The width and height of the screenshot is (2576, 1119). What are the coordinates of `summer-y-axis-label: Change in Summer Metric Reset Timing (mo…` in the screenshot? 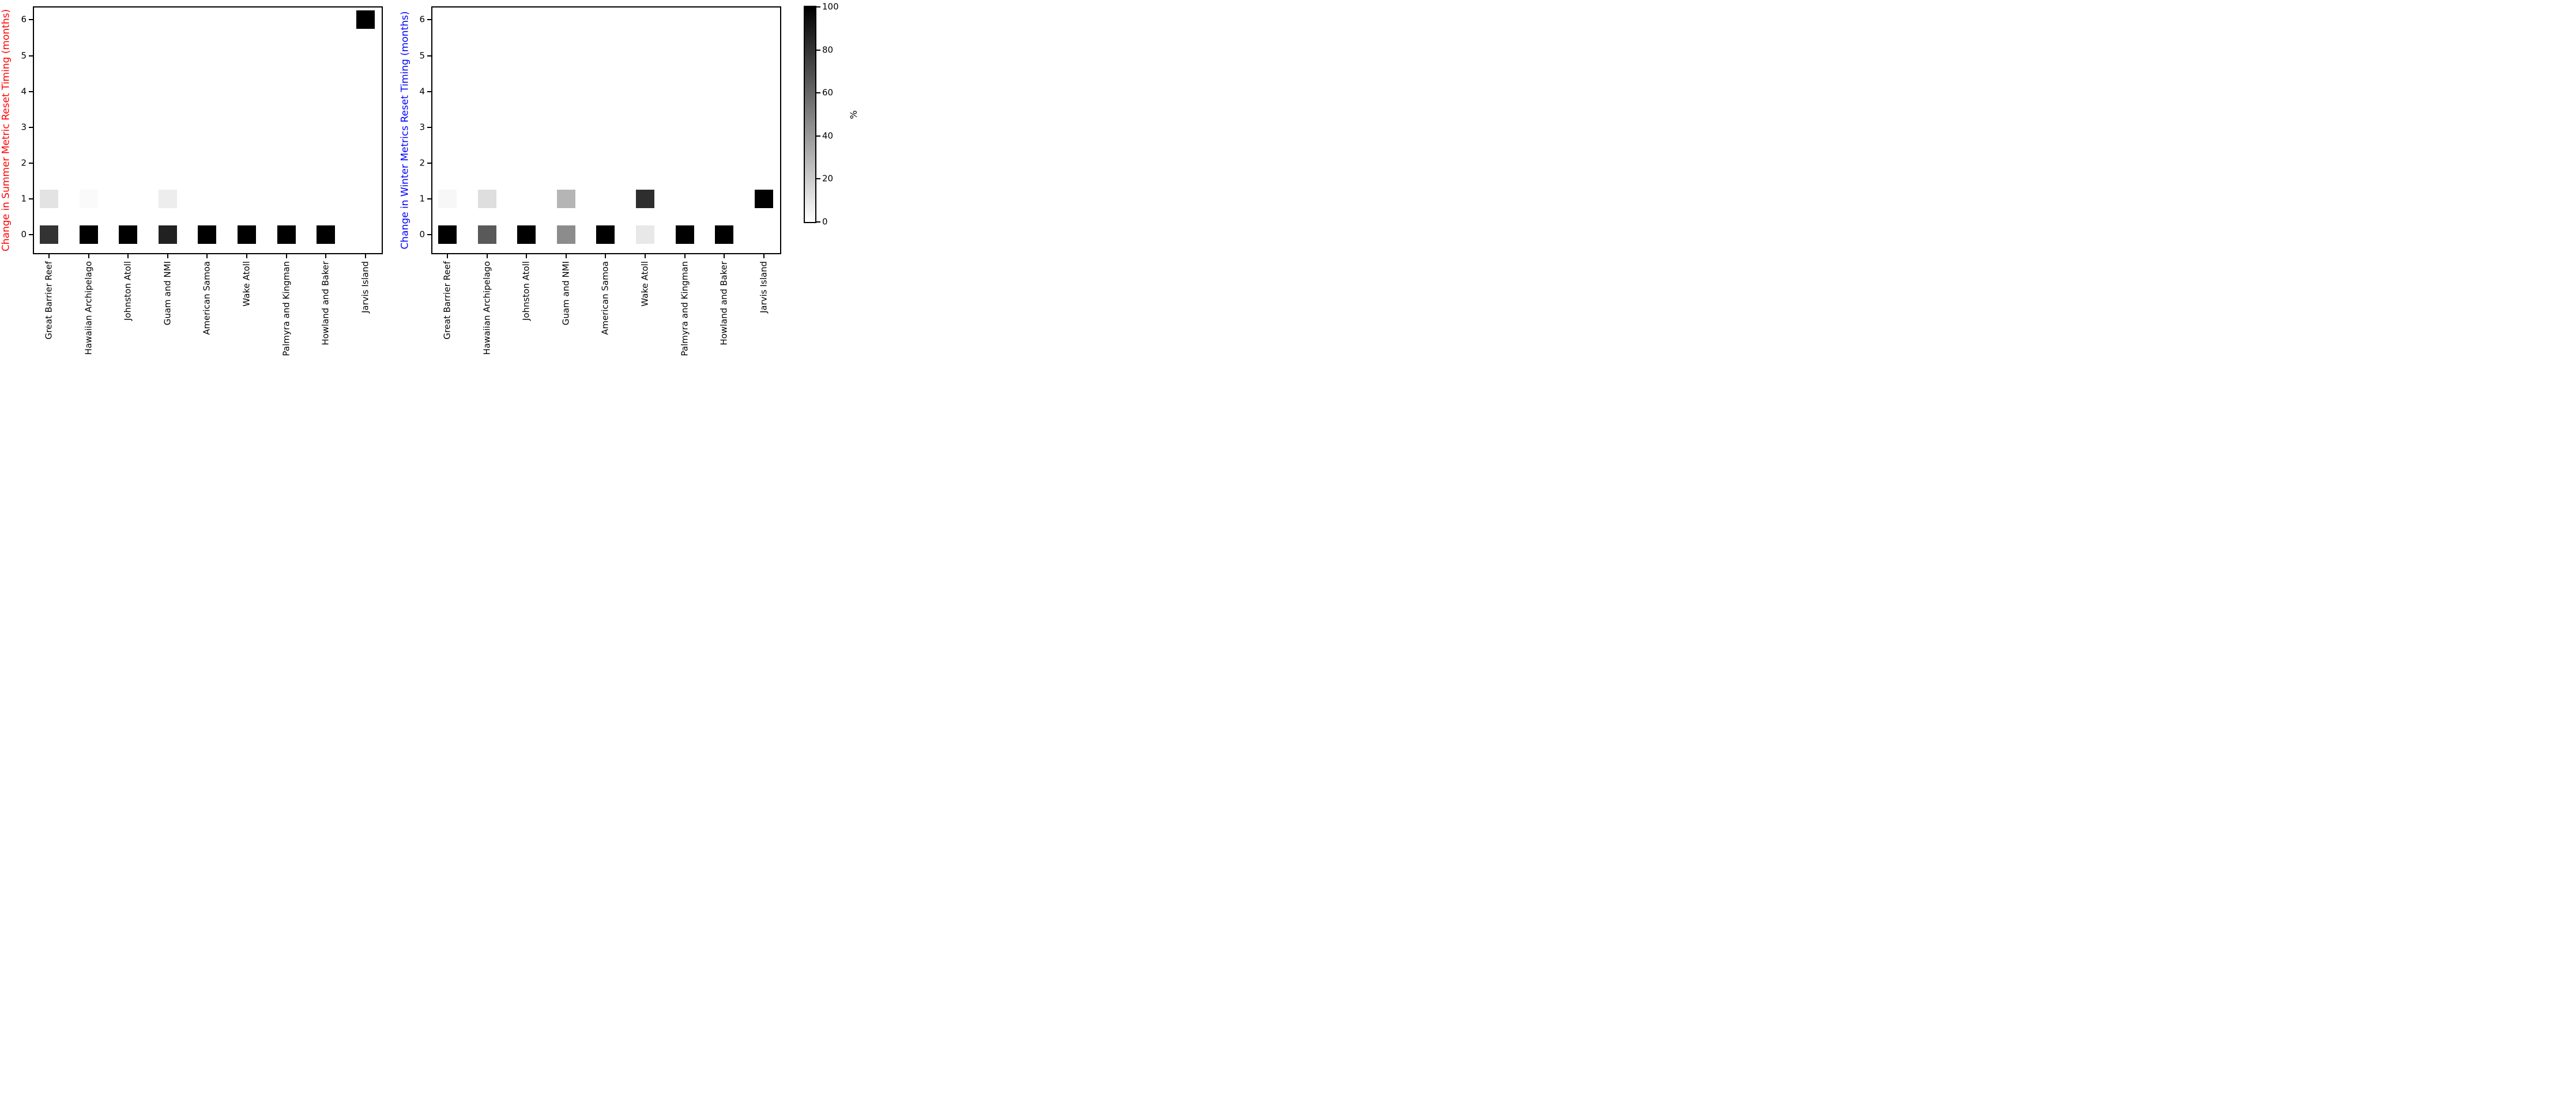 It's located at (6, 130).